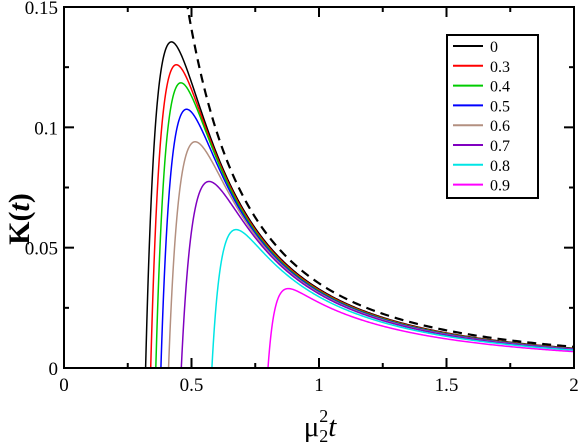  I want to click on x-tick-labels: 0 0.5 1 1.5 2, so click(319, 385).